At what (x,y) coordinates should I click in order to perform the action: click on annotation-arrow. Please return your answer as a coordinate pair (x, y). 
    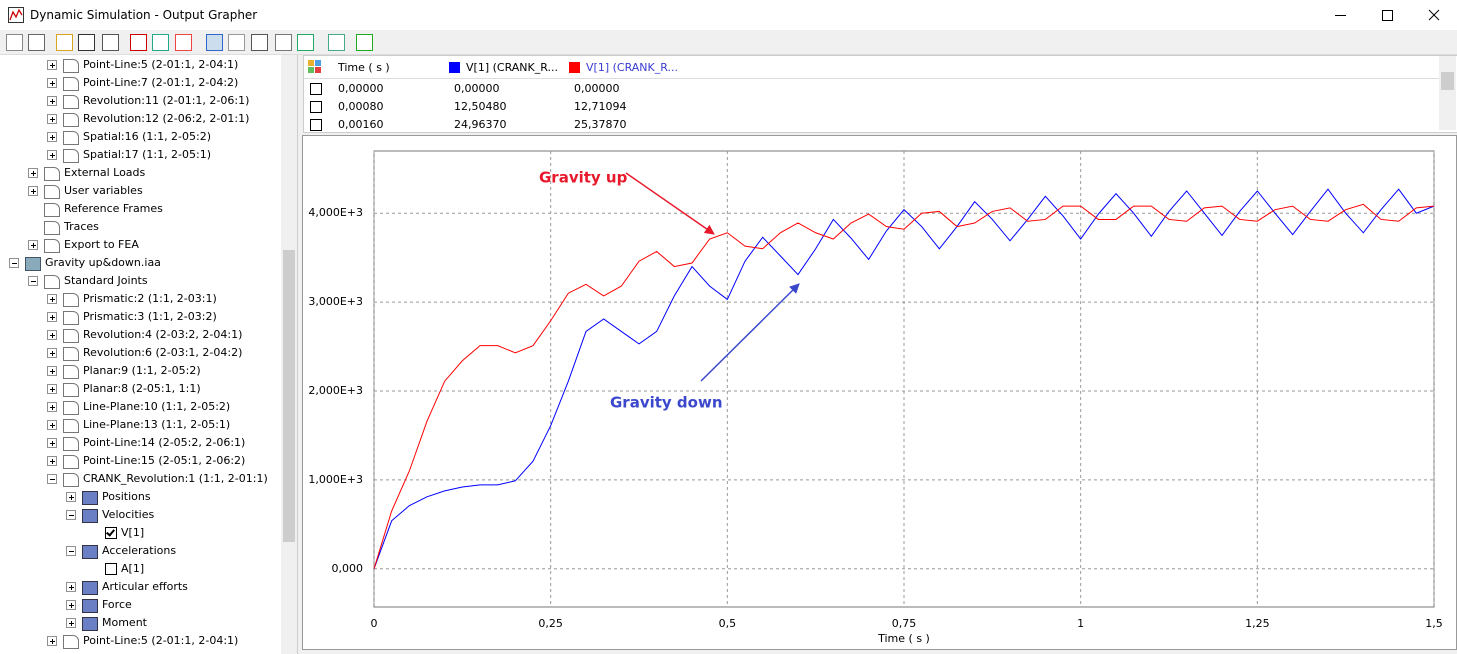
    Looking at the image, I should click on (750, 332).